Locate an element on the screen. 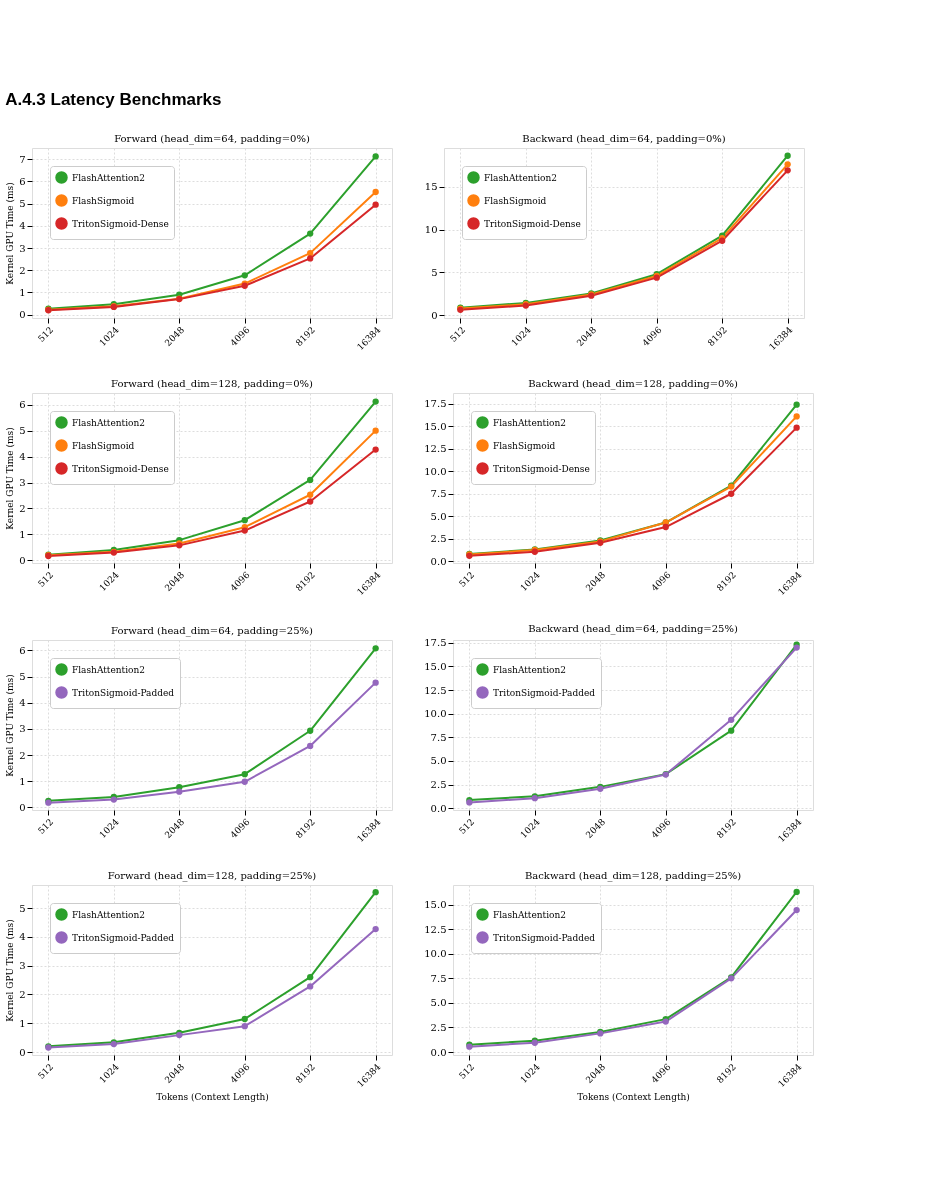  y-tick-label: 15 is located at coordinates (431, 187).